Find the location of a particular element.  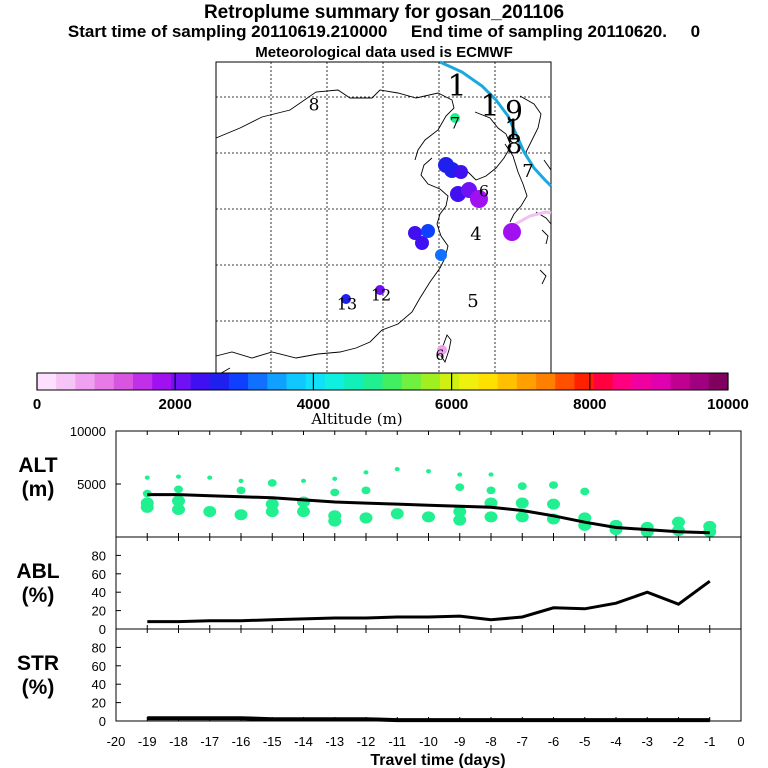

y-tick-label: 80 is located at coordinates (99, 555).